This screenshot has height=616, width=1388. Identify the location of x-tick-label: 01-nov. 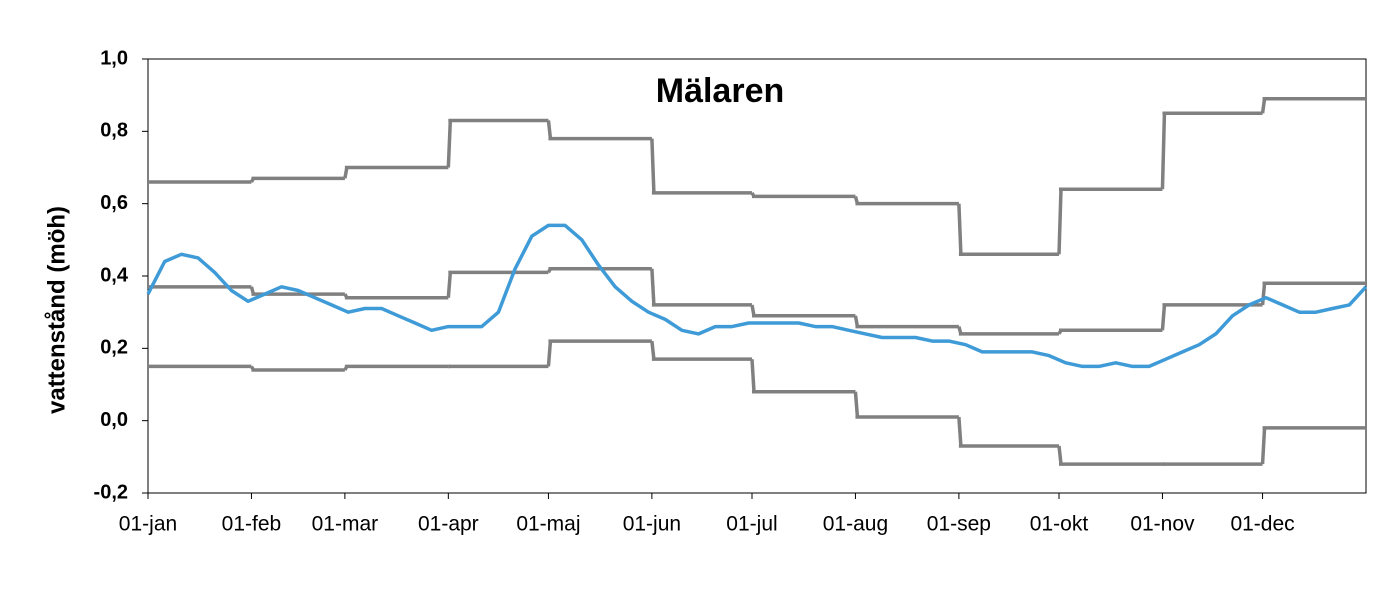
(1162, 524).